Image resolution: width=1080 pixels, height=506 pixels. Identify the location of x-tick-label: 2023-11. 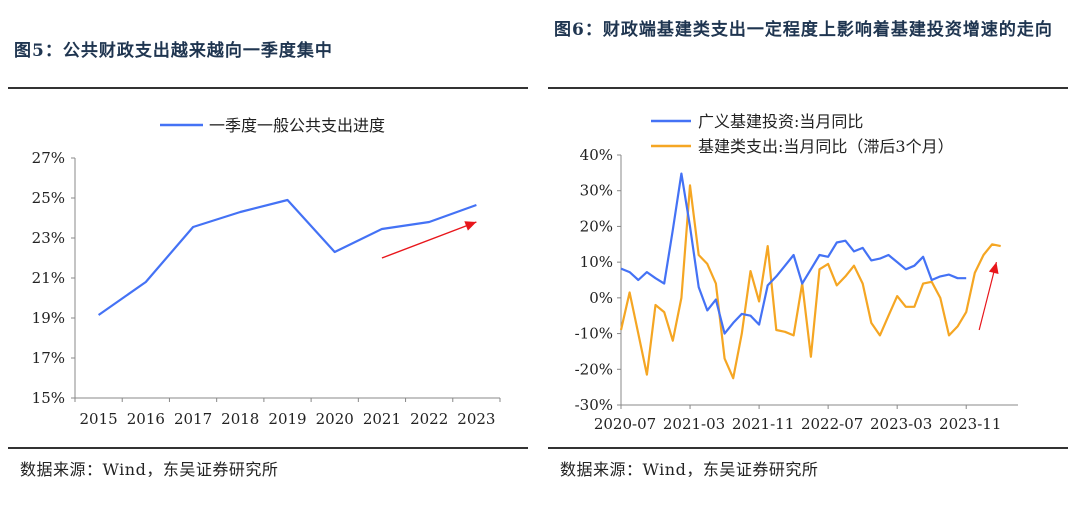
(970, 424).